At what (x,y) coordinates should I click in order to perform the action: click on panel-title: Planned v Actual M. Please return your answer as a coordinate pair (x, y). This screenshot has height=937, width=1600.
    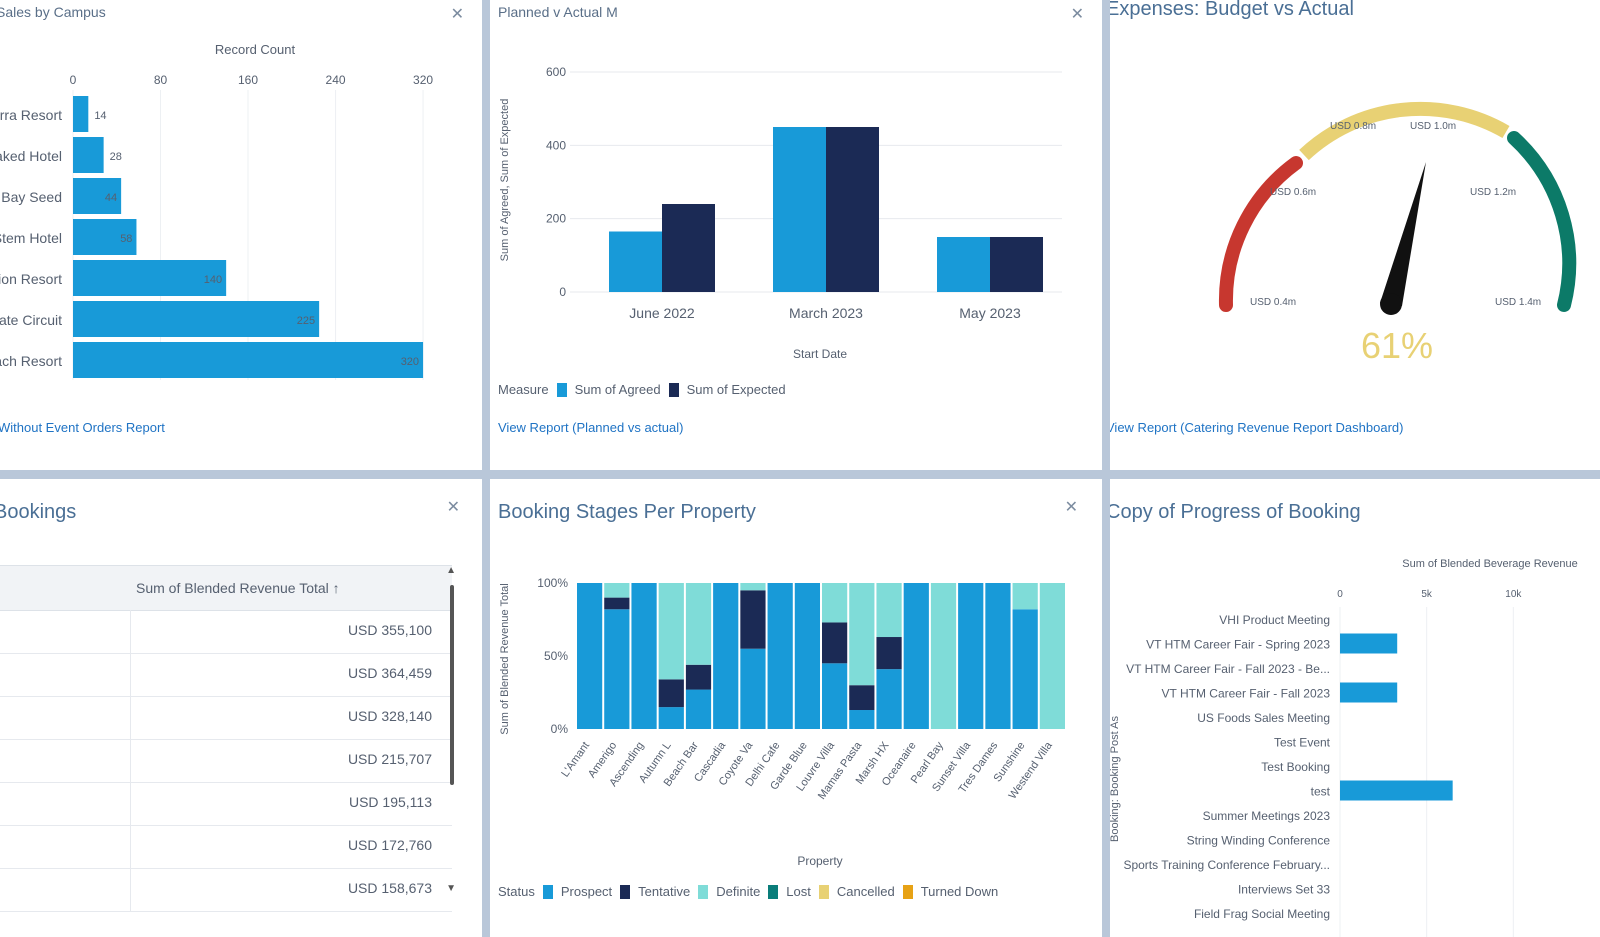
    Looking at the image, I should click on (558, 12).